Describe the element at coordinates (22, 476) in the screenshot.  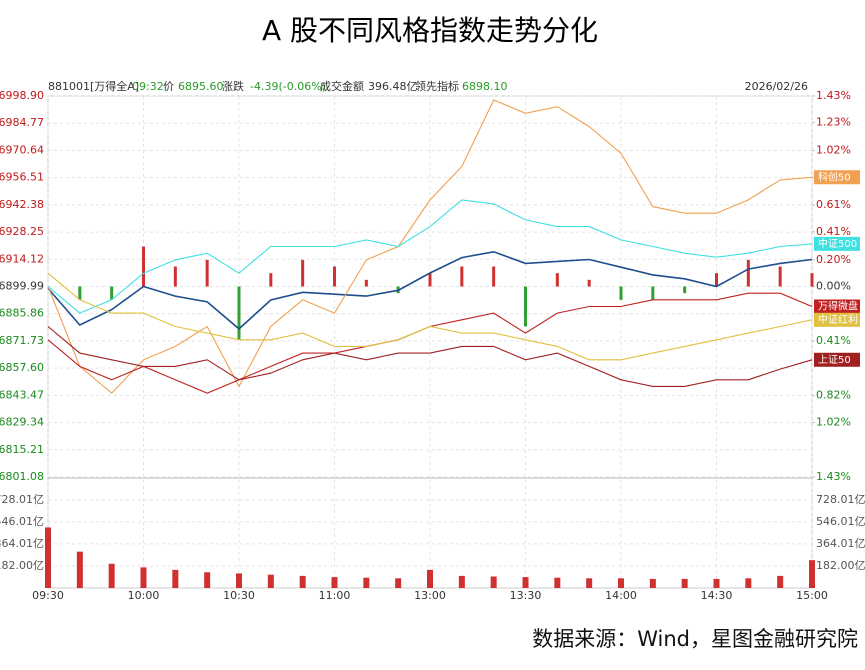
I see `y-tick-label: 6801.08` at that location.